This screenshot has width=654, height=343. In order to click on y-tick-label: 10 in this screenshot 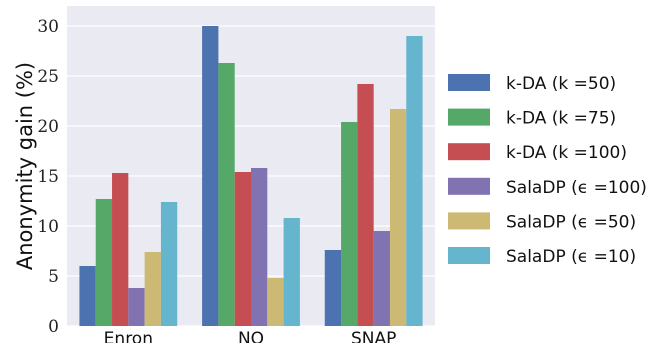, I will do `click(48, 227)`.